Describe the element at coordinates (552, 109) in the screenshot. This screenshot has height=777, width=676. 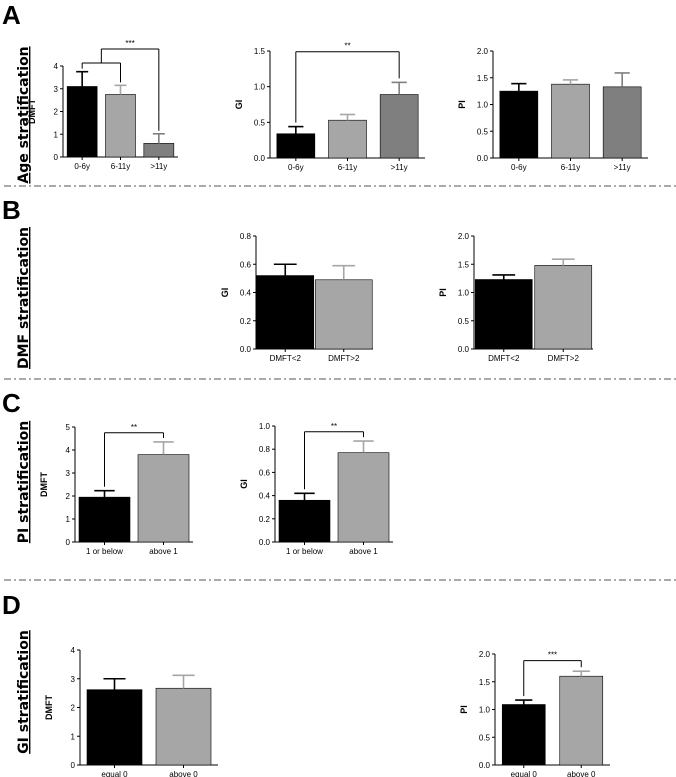
I see `chart-a3: 0.0 0.5 1.0 1.5 2.0 PI 0-6y 6-11y >11y` at that location.